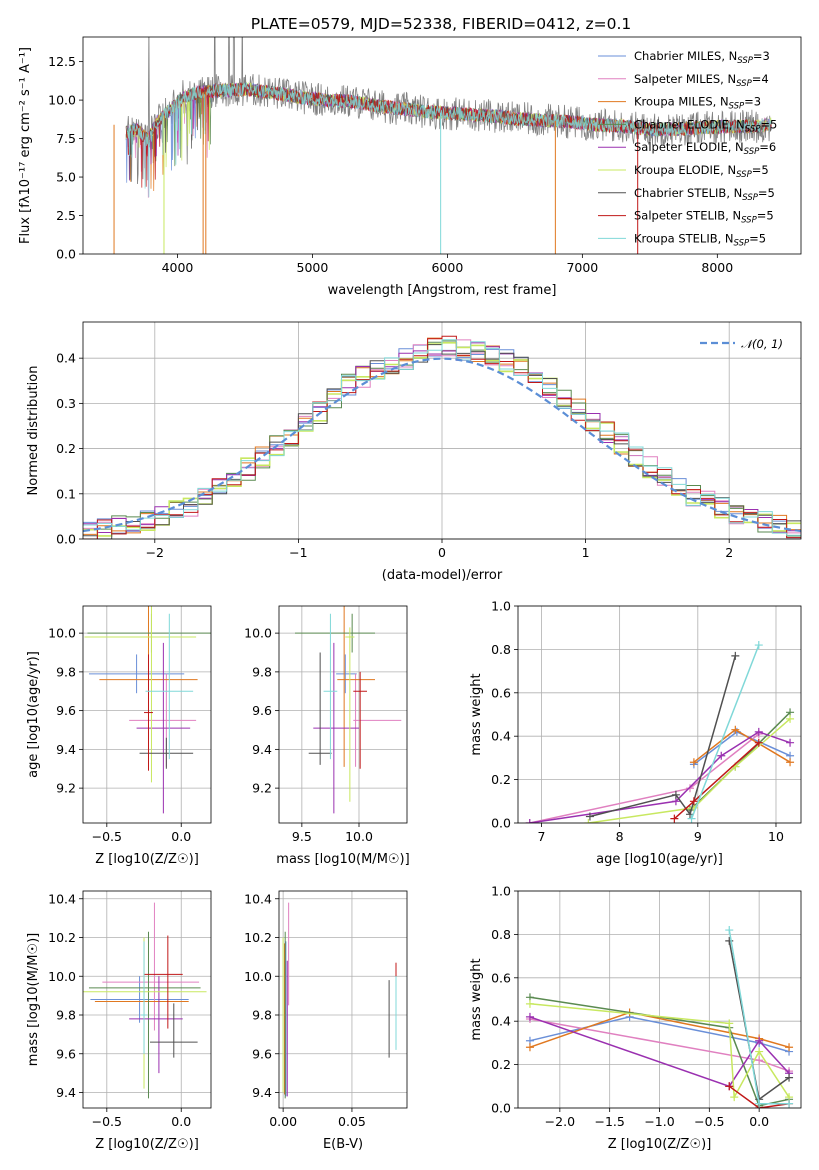 The image size is (819, 1170). What do you see at coordinates (33, 714) in the screenshot?
I see `y-axis-label: age [log10(age/yr)]` at bounding box center [33, 714].